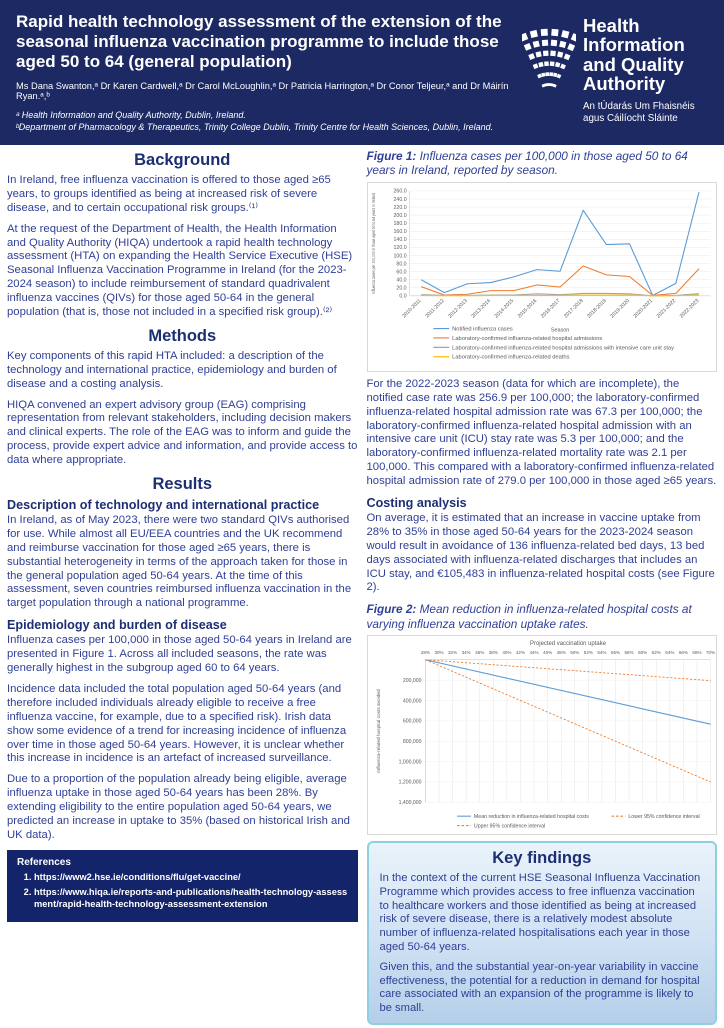  I want to click on svg-text: Season, so click(559, 330).